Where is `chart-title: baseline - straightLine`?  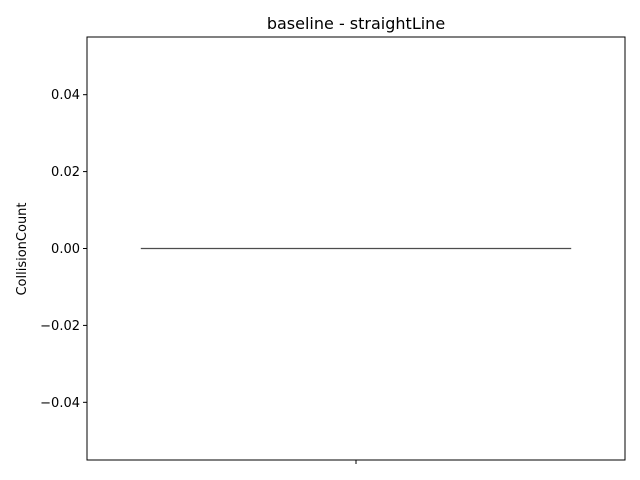 chart-title: baseline - straightLine is located at coordinates (356, 23).